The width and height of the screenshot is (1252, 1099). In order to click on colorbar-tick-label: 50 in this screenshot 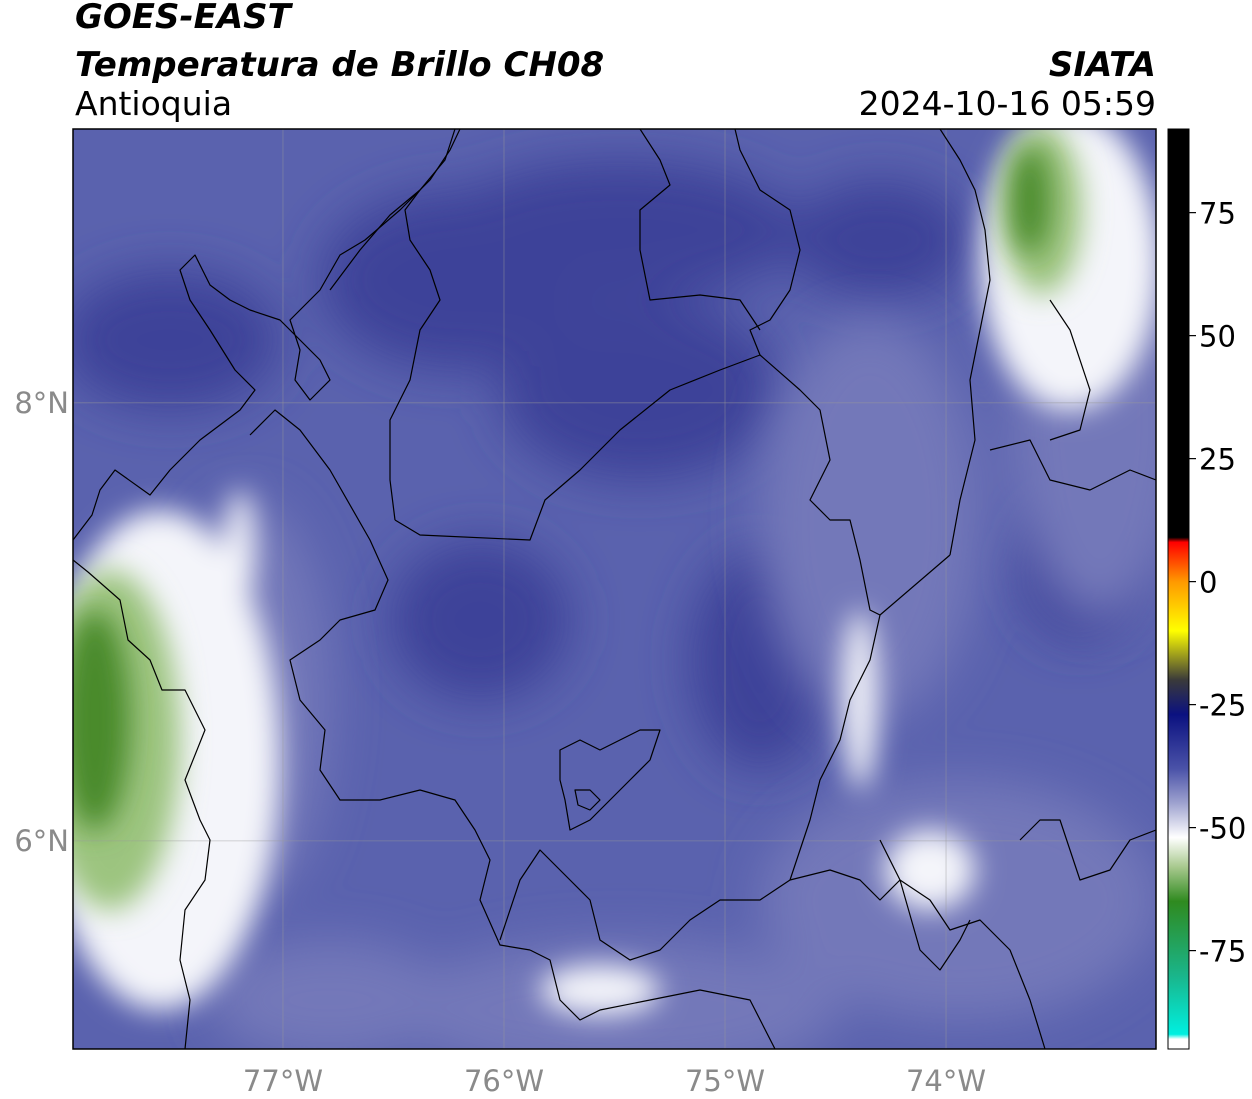, I will do `click(1217, 337)`.